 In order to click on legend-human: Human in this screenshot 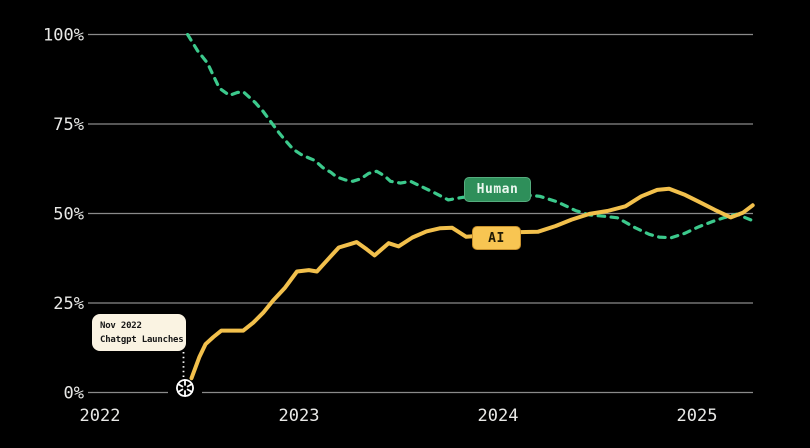, I will do `click(497, 189)`.